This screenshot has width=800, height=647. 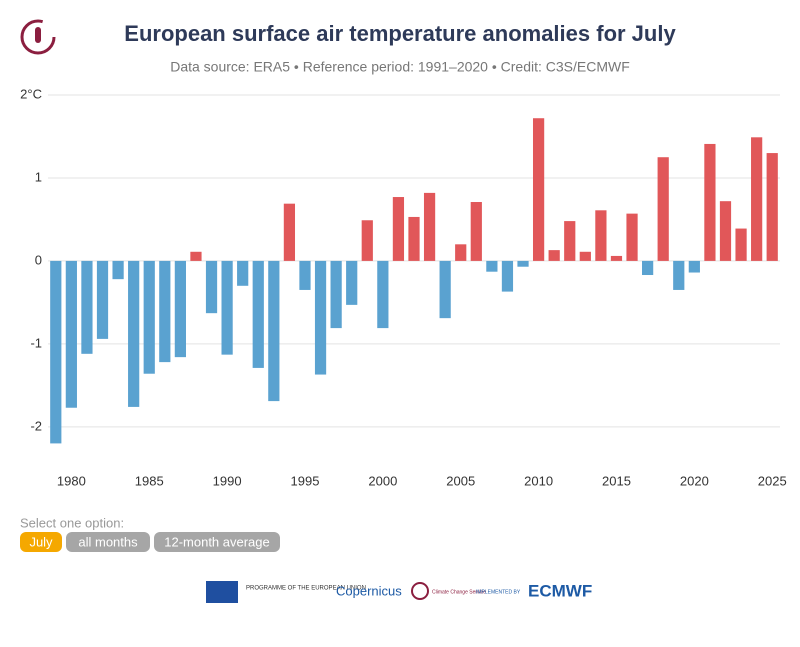 I want to click on y-tick-label: 1, so click(x=38, y=176).